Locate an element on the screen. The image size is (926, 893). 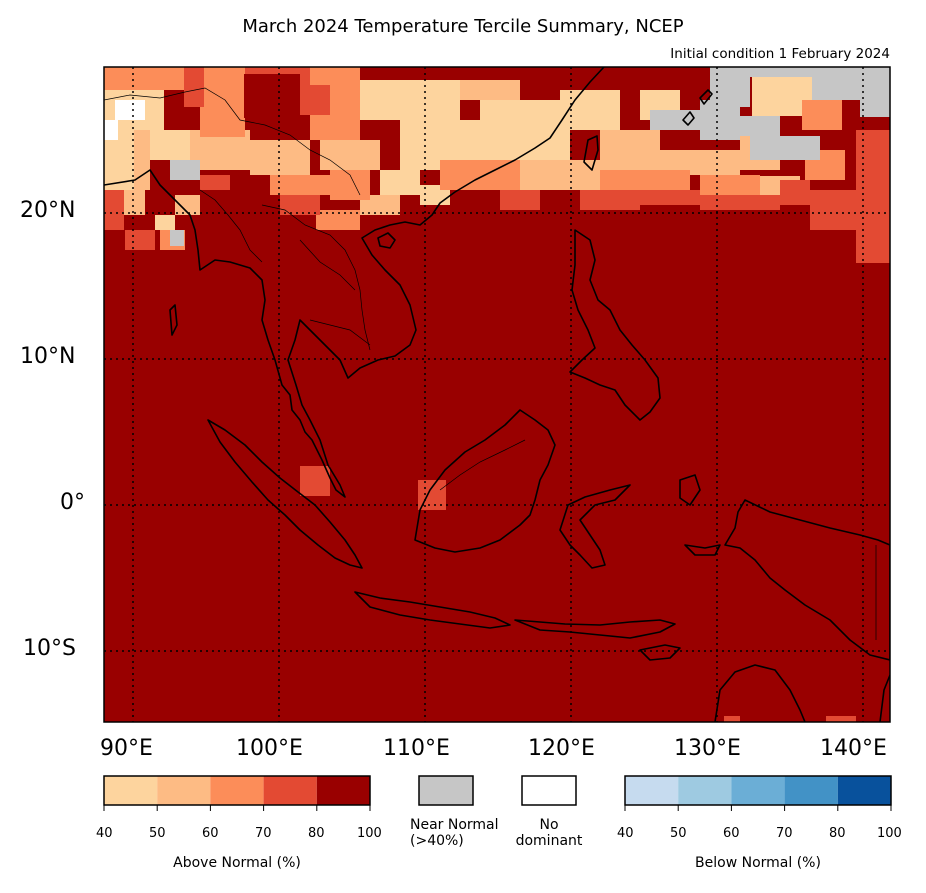
legend-below-colorbar is located at coordinates (758, 793).